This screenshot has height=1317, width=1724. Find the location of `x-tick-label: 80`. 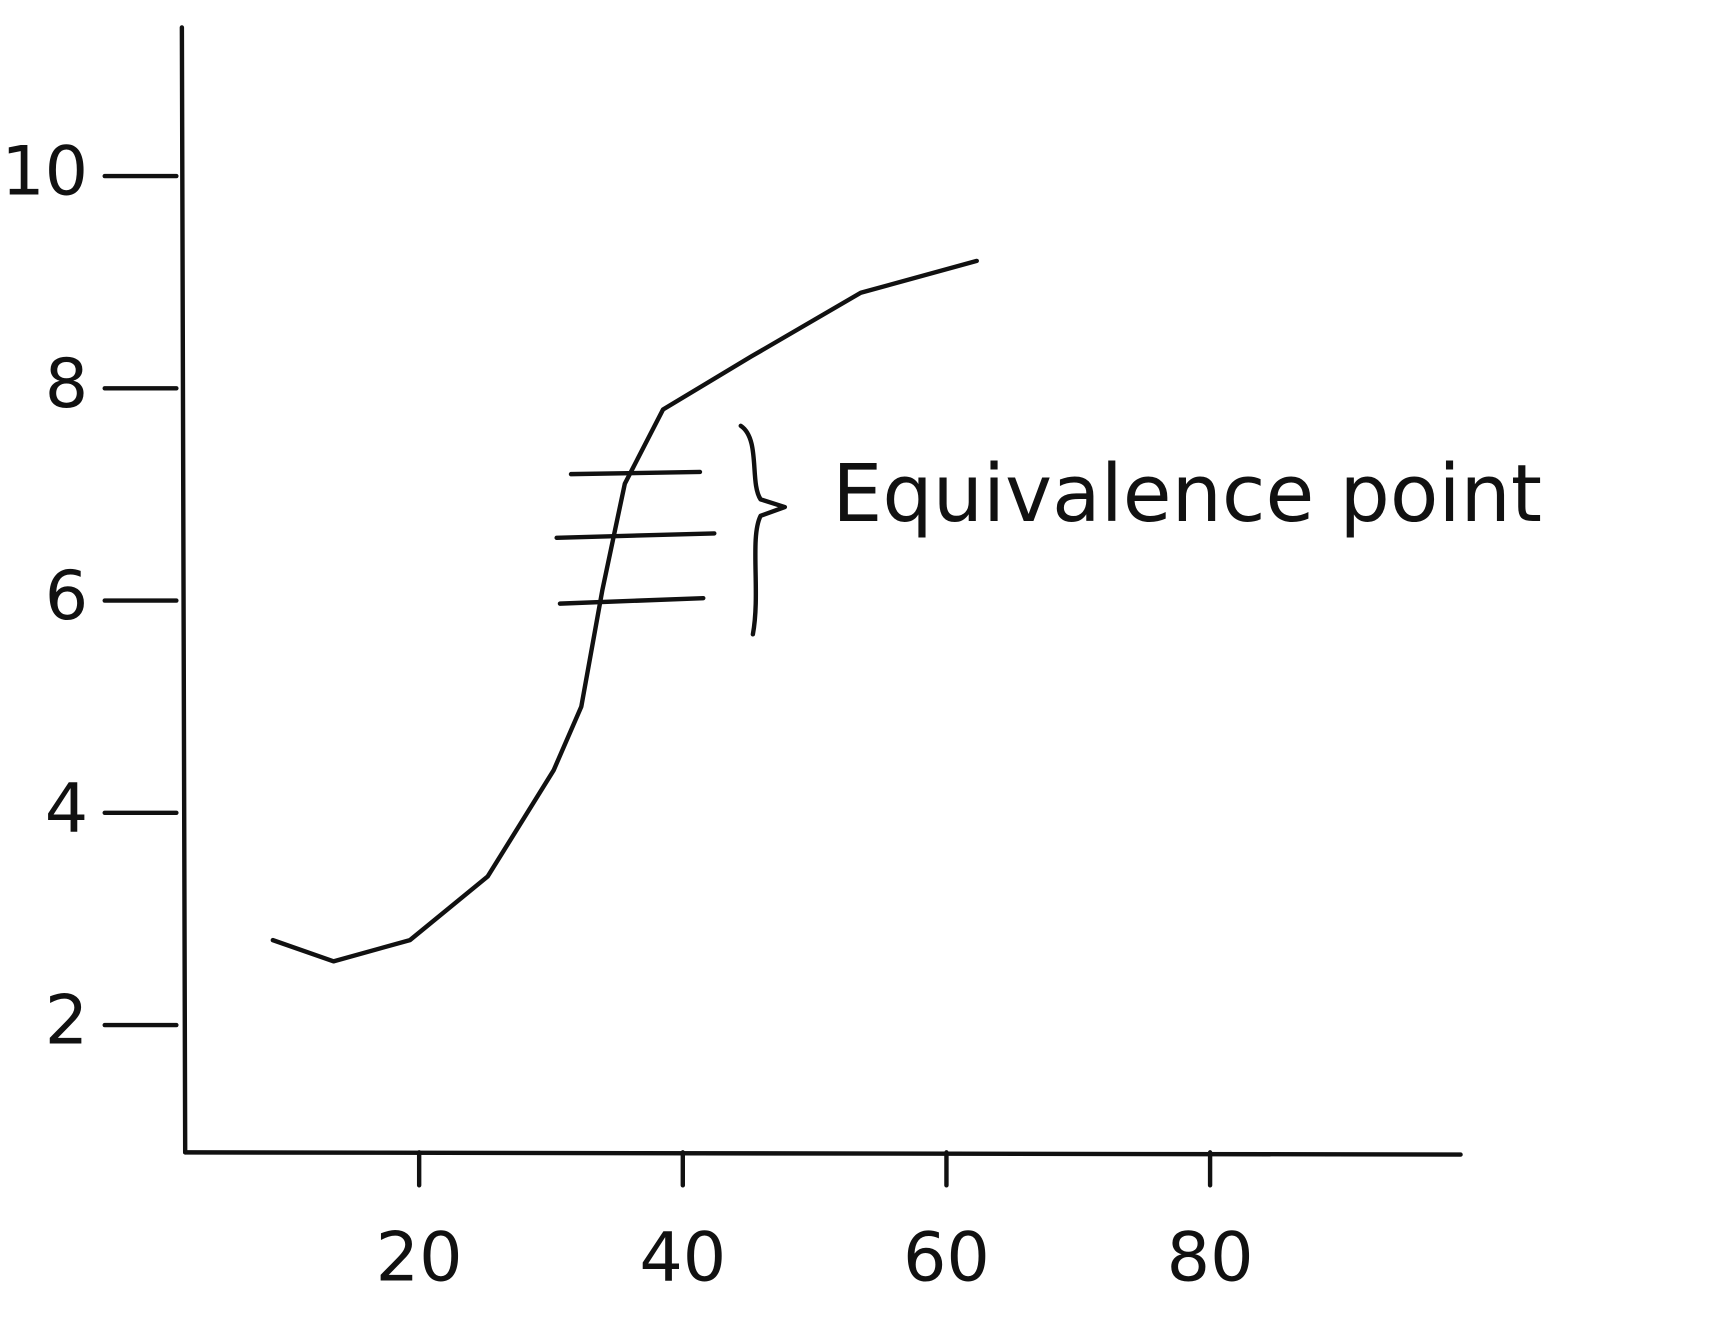

x-tick-label: 80 is located at coordinates (1210, 1258).